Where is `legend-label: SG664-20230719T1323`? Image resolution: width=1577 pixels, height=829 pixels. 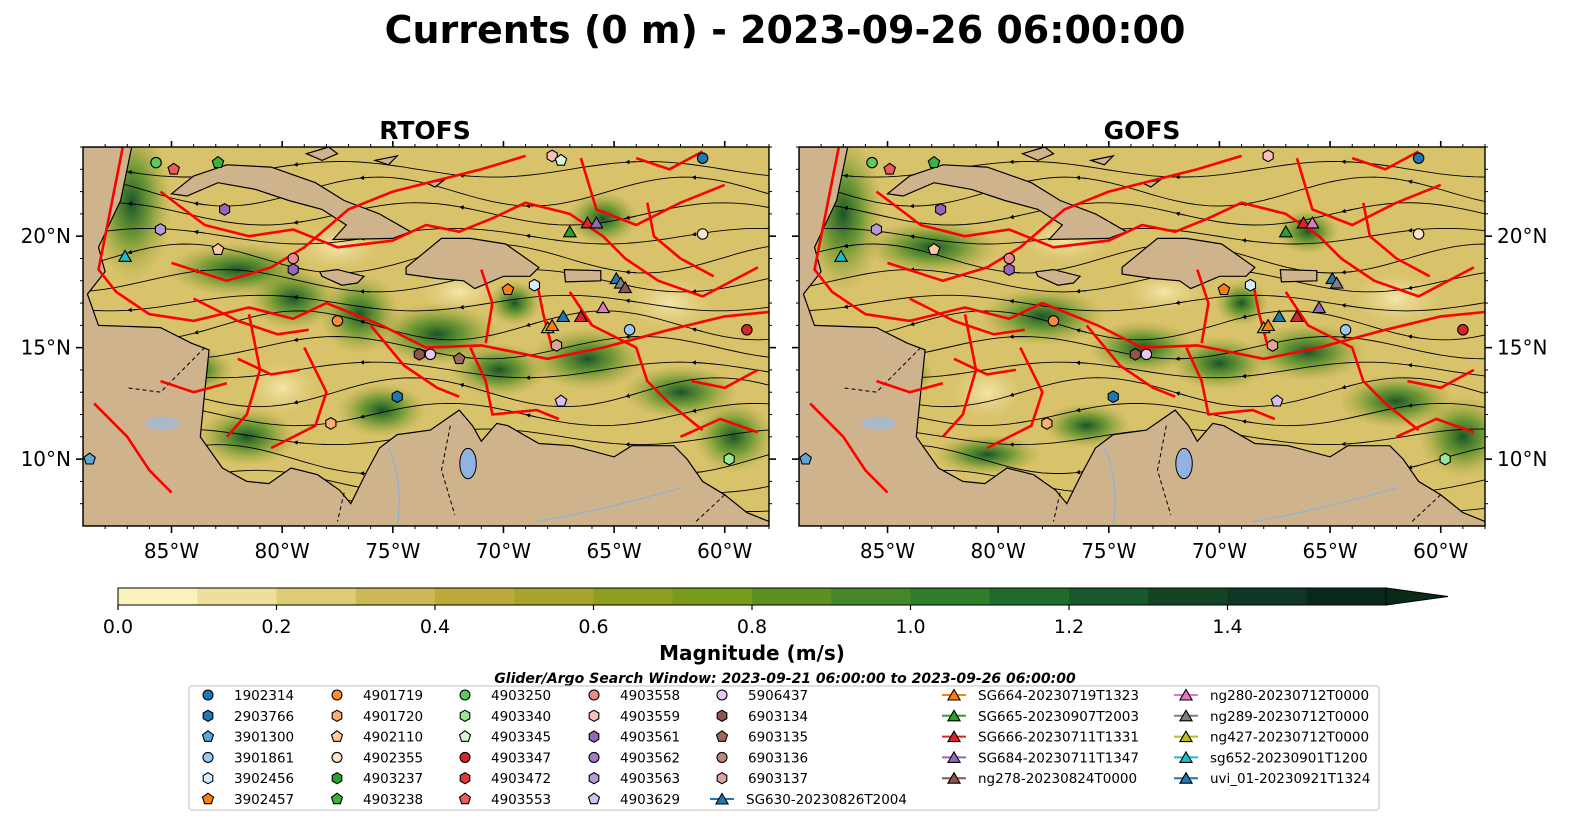
legend-label: SG664-20230719T1323 is located at coordinates (1058, 696).